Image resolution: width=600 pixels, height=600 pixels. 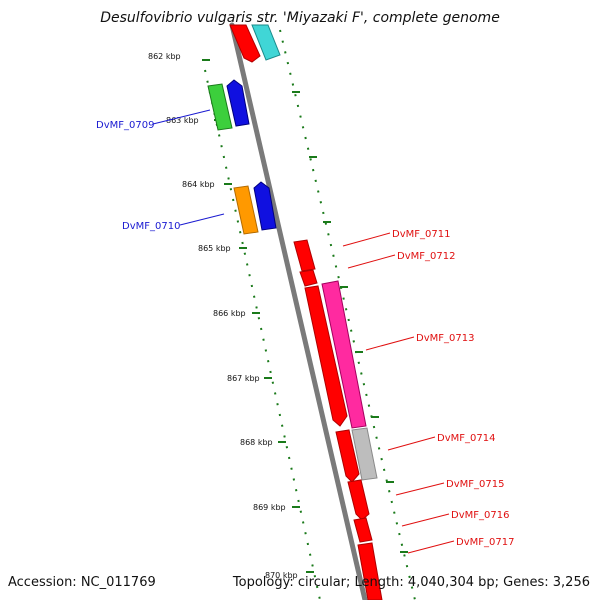 What do you see at coordinates (266, 42) in the screenshot?
I see `gene-top-cyan` at bounding box center [266, 42].